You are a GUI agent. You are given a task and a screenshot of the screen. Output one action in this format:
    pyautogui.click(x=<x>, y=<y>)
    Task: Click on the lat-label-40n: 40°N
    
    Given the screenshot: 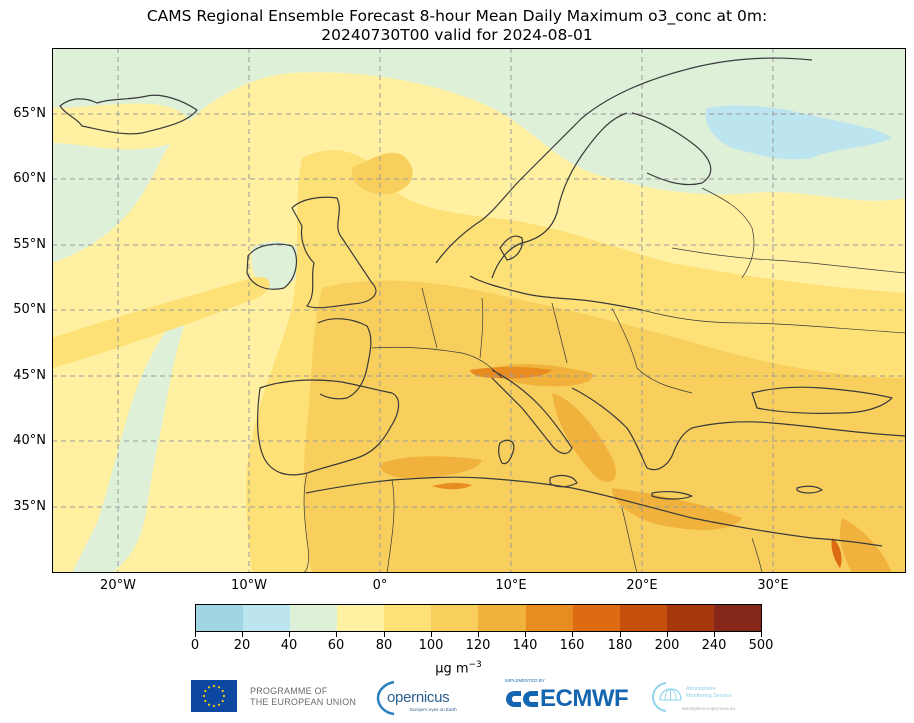 What is the action you would take?
    pyautogui.click(x=29, y=440)
    